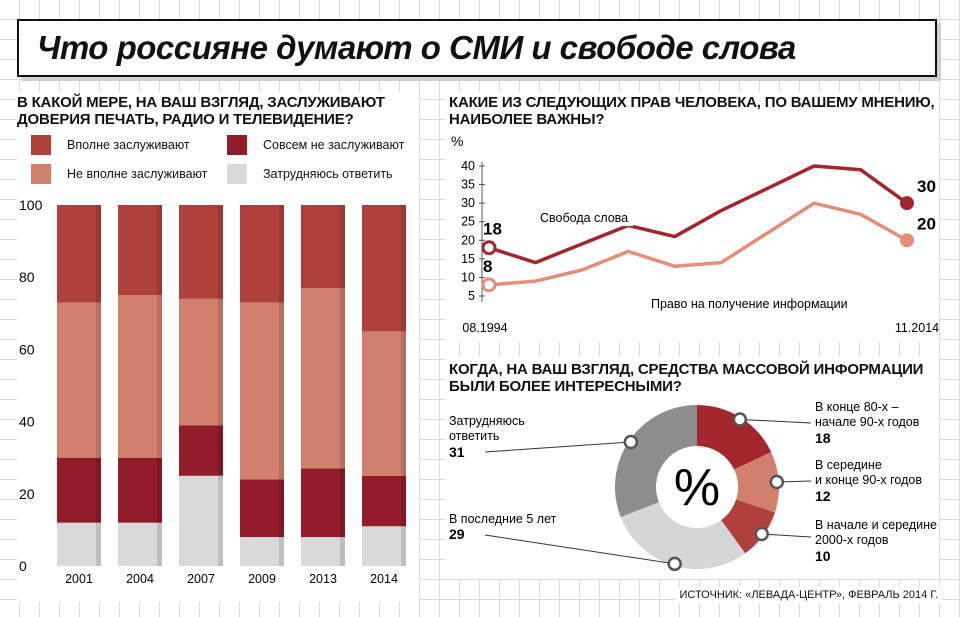 The width and height of the screenshot is (960, 617). What do you see at coordinates (201, 102) in the screenshot?
I see `bar-heading-line1: В КАКОЙ МЕРЕ, НА ВАШ ВЗГЛЯД, ЗАСЛУЖИВАЮТ` at bounding box center [201, 102].